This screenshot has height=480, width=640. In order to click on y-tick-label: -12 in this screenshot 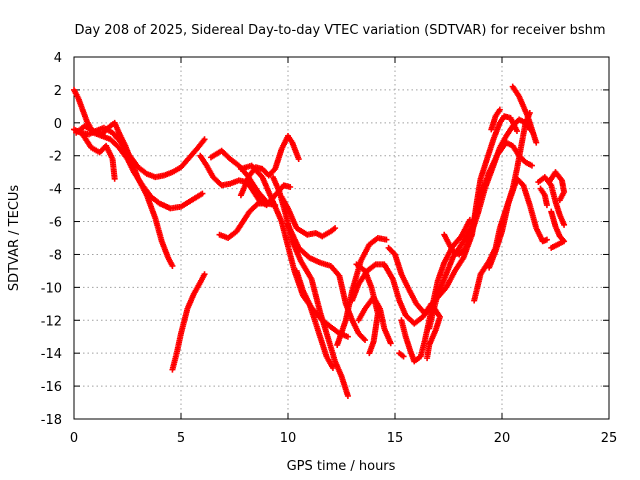, I will do `click(51, 321)`.